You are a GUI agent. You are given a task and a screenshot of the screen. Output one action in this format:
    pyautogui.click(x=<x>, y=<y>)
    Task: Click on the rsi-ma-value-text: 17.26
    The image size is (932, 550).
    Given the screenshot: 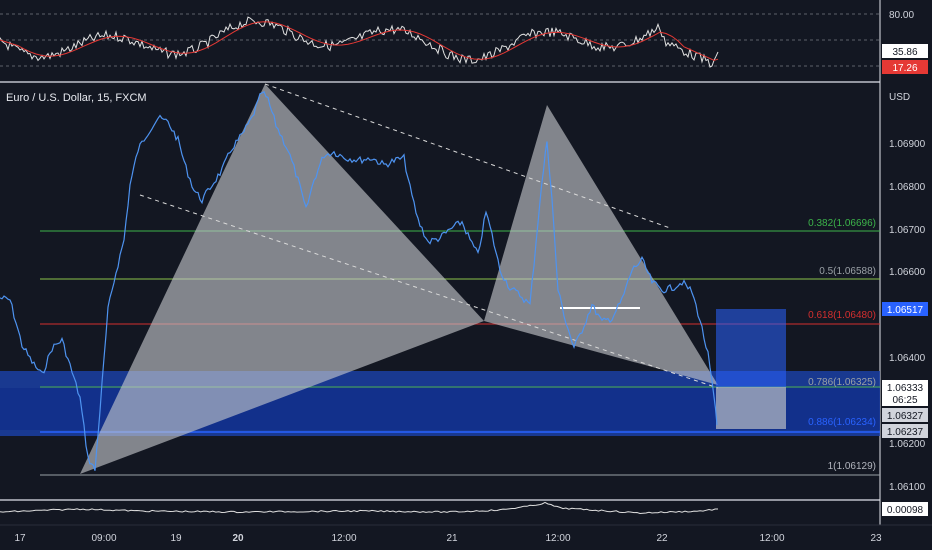 What is the action you would take?
    pyautogui.click(x=904, y=68)
    